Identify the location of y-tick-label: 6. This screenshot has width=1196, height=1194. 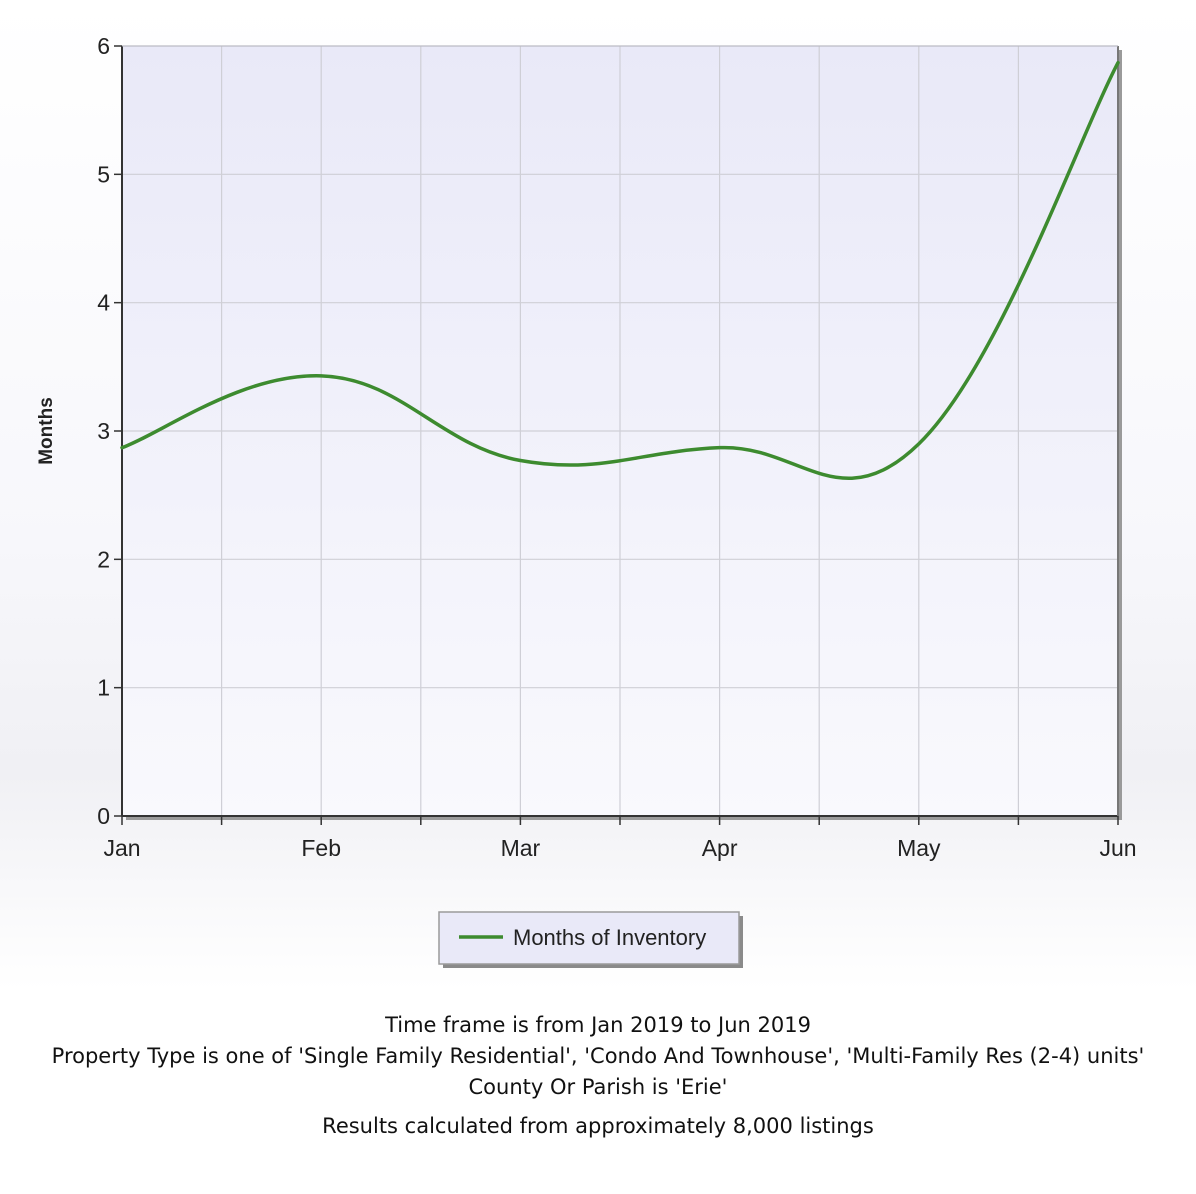
(103, 46).